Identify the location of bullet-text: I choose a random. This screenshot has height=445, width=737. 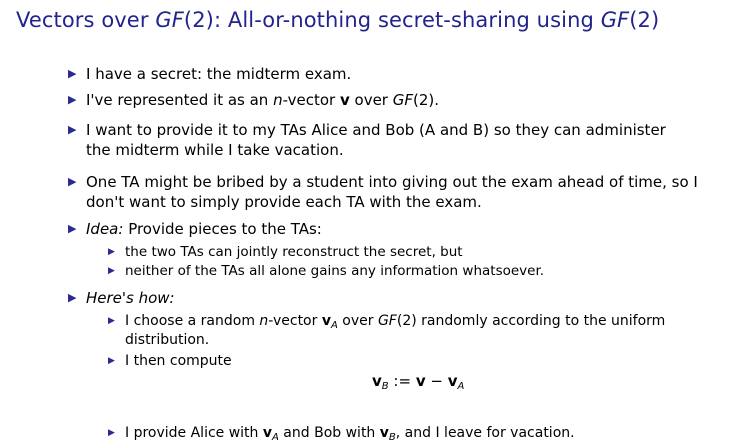
(192, 321).